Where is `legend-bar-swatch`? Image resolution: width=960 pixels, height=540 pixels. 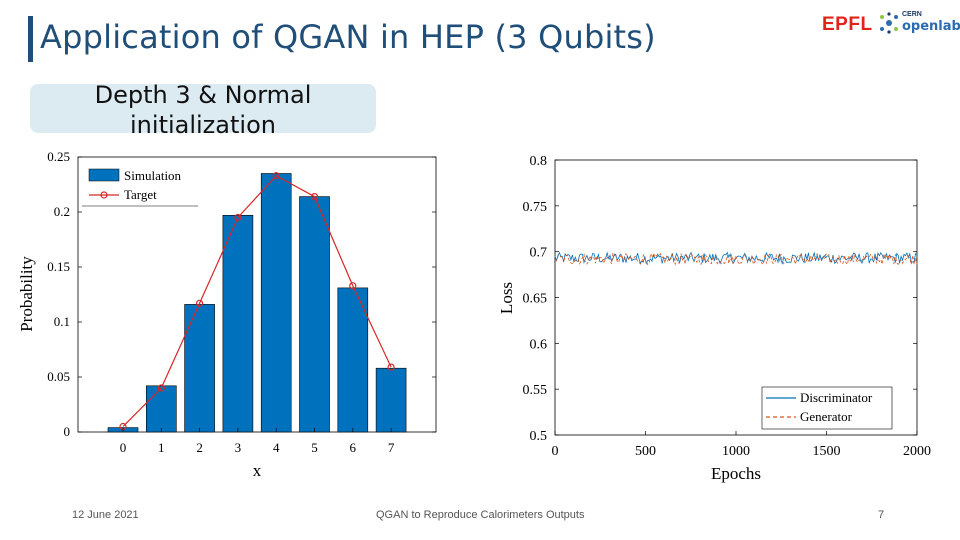 legend-bar-swatch is located at coordinates (104, 175).